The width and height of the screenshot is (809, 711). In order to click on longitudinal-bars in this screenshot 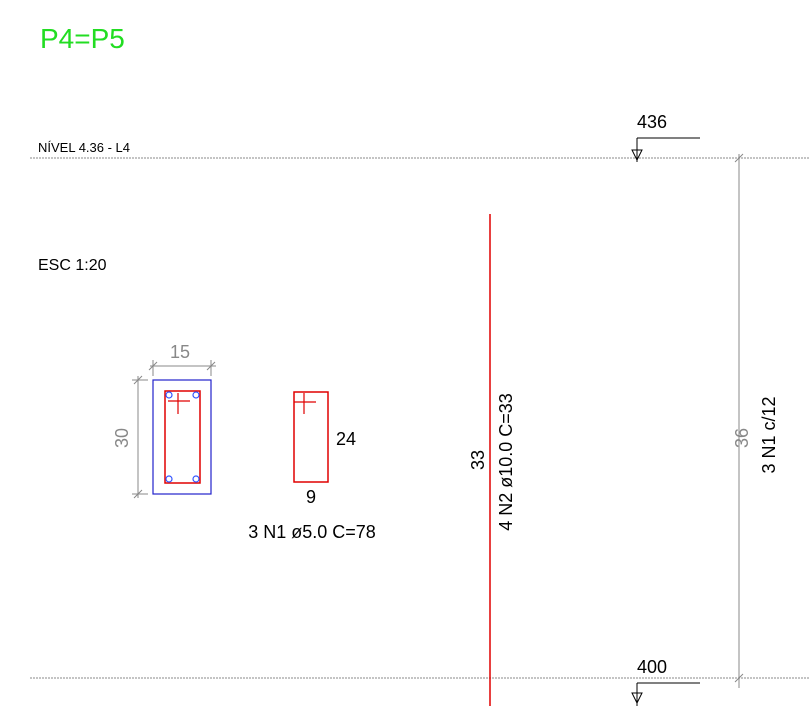, I will do `click(182, 437)`.